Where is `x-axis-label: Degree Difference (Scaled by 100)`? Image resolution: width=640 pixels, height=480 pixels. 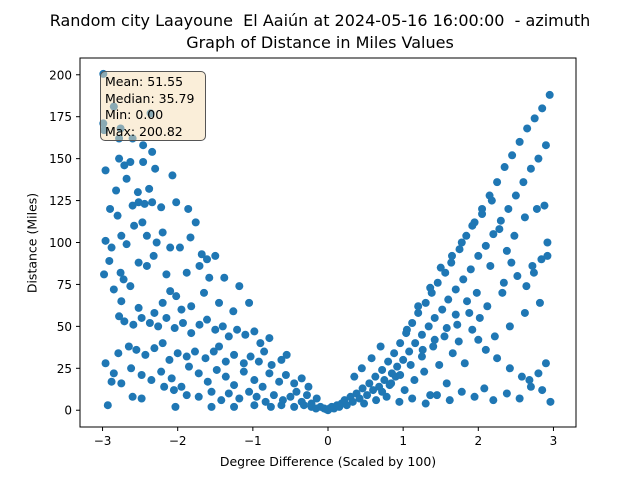
x-axis-label: Degree Difference (Scaled by 100) is located at coordinates (328, 461).